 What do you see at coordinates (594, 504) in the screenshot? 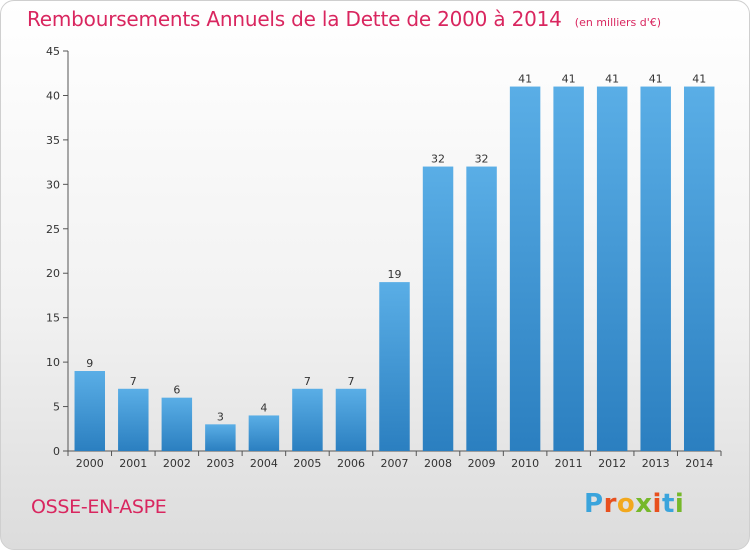
I see `logo-letter: P` at bounding box center [594, 504].